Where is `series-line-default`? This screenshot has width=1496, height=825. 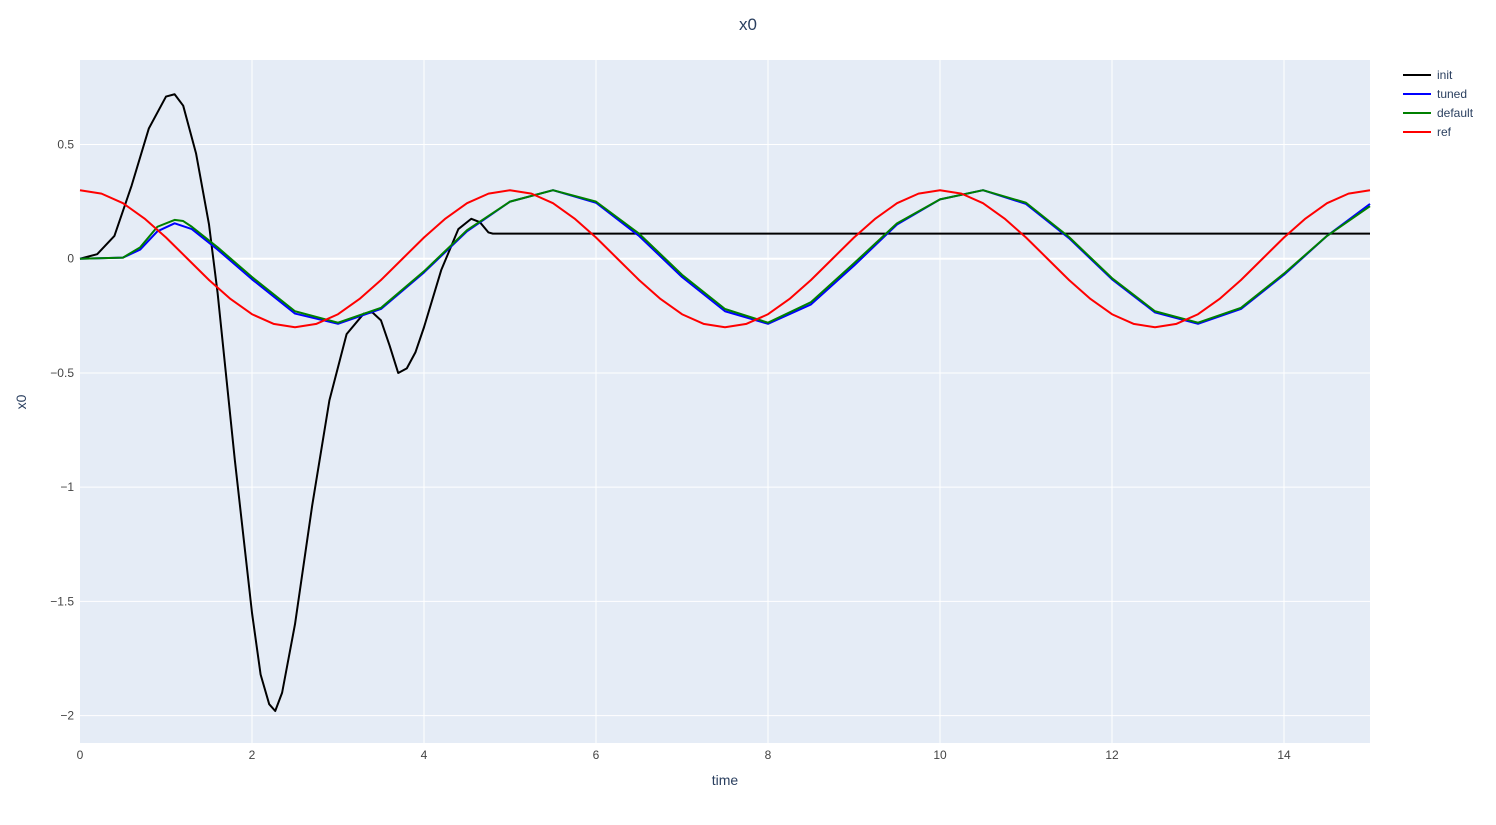 series-line-default is located at coordinates (725, 256).